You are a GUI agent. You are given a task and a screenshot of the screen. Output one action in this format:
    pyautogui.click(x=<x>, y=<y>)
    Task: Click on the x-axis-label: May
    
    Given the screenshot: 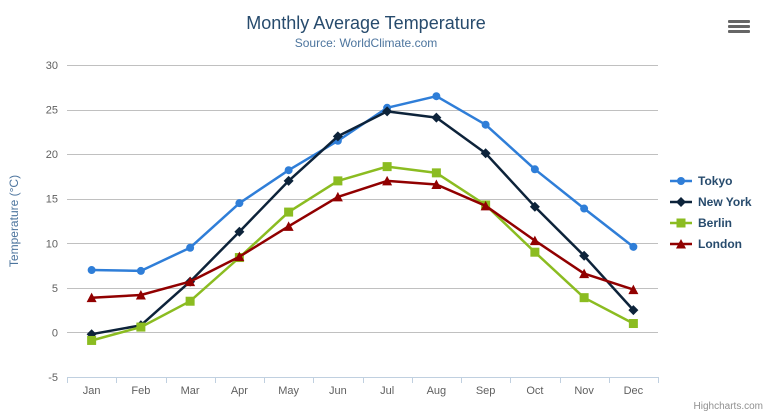 What is the action you would take?
    pyautogui.click(x=288, y=391)
    